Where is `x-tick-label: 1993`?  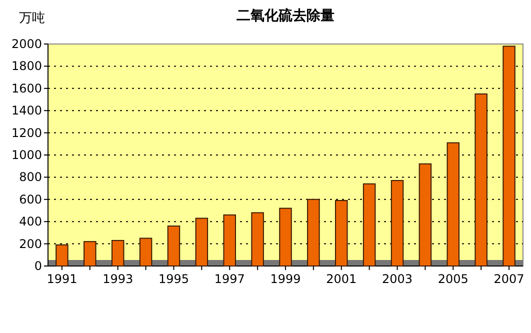
x-tick-label: 1993 is located at coordinates (118, 279).